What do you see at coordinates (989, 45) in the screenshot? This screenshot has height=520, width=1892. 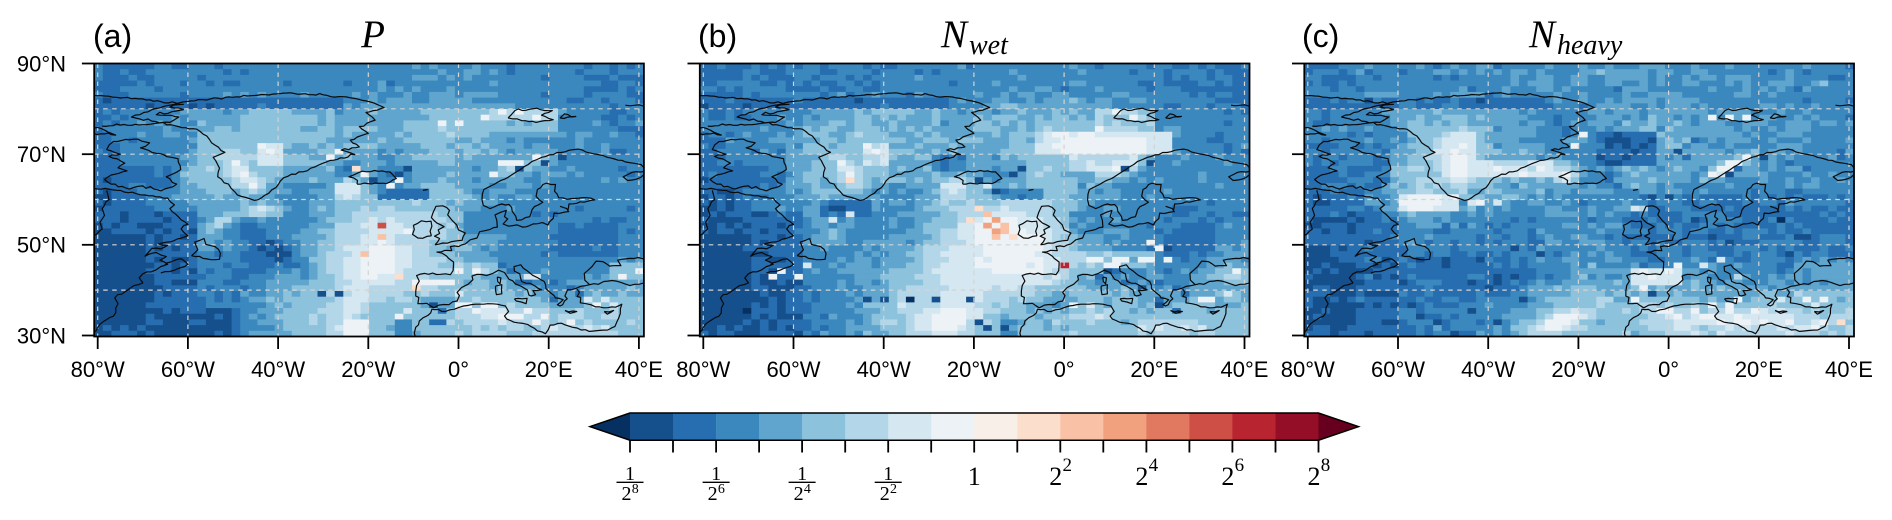 I see `svg-text: wet` at bounding box center [989, 45].